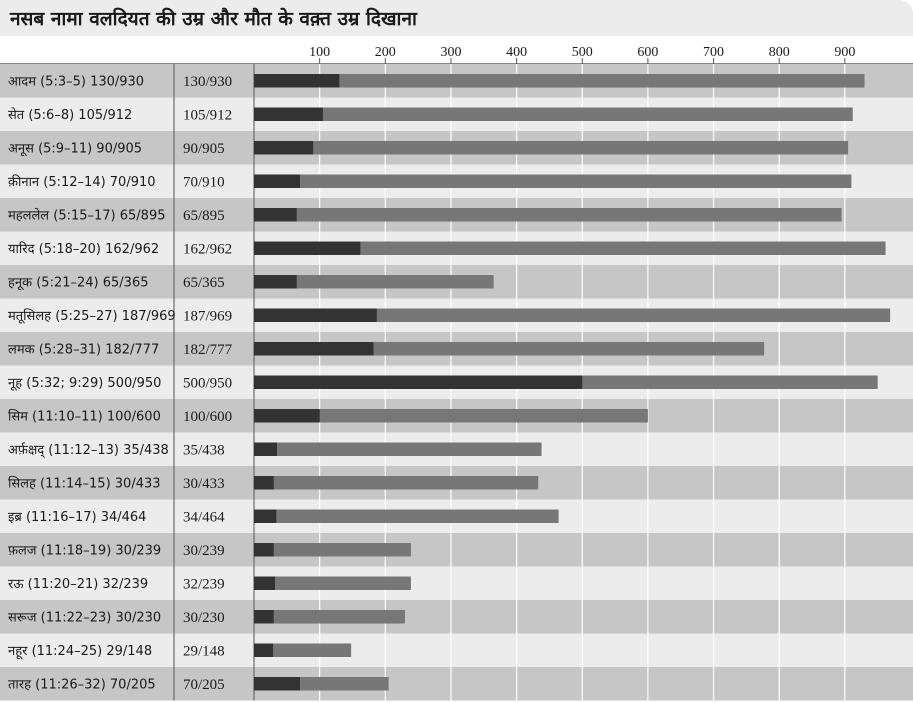  Describe the element at coordinates (516, 52) in the screenshot. I see `x-tick-label: 400` at that location.